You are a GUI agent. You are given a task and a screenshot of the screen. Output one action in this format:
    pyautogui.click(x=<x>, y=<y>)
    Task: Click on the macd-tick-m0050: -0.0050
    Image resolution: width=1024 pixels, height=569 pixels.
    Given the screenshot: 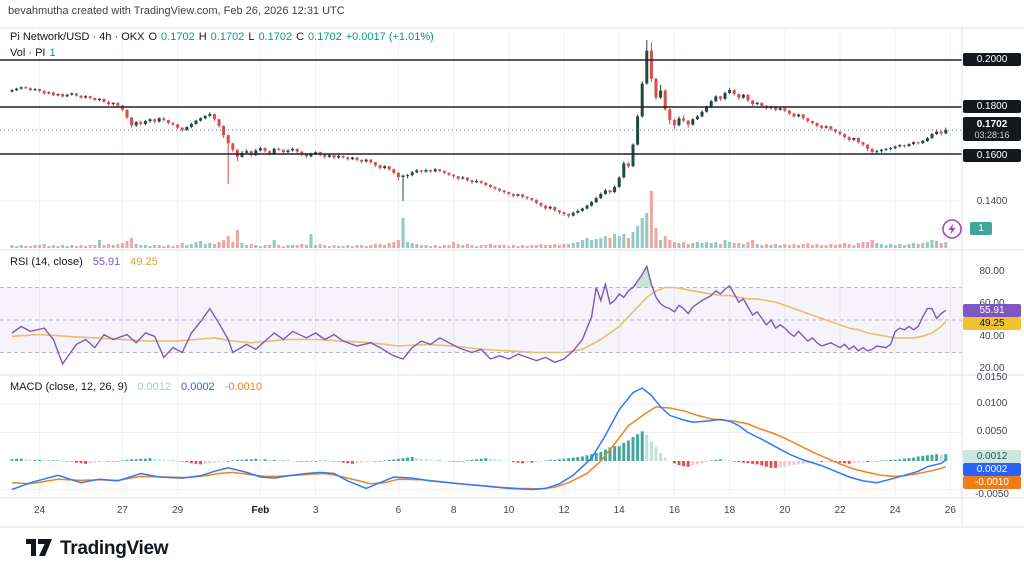 What is the action you would take?
    pyautogui.click(x=992, y=494)
    